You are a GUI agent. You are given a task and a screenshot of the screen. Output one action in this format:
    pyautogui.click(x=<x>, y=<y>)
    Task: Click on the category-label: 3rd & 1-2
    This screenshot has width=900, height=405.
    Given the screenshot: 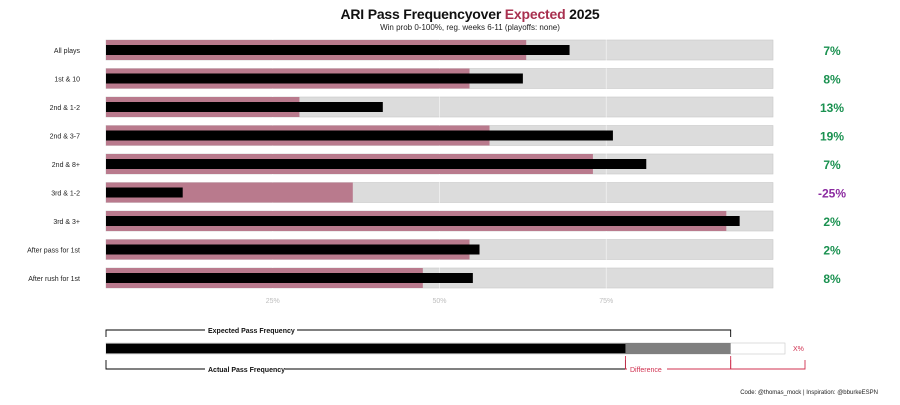 What is the action you would take?
    pyautogui.click(x=65, y=194)
    